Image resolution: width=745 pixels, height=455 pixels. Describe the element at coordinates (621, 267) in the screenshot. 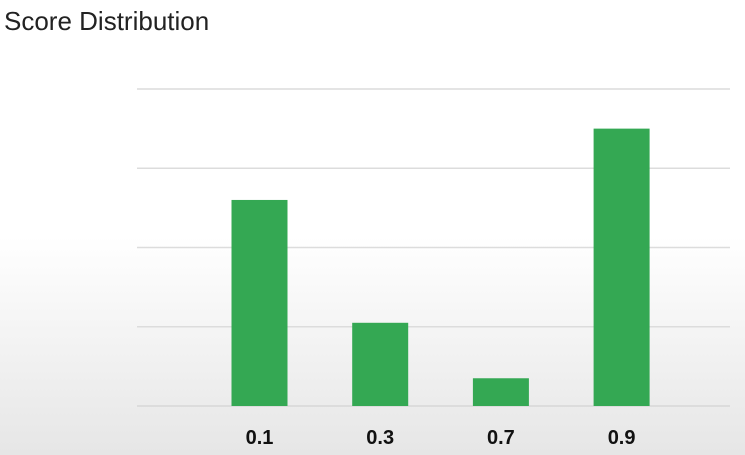

I see `bar-0.9` at that location.